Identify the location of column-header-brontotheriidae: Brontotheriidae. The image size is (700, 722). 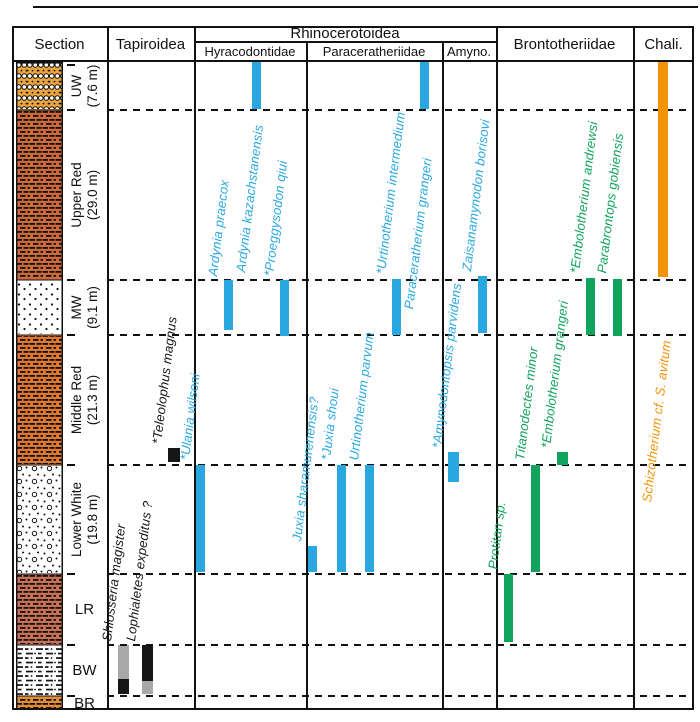
(564, 44).